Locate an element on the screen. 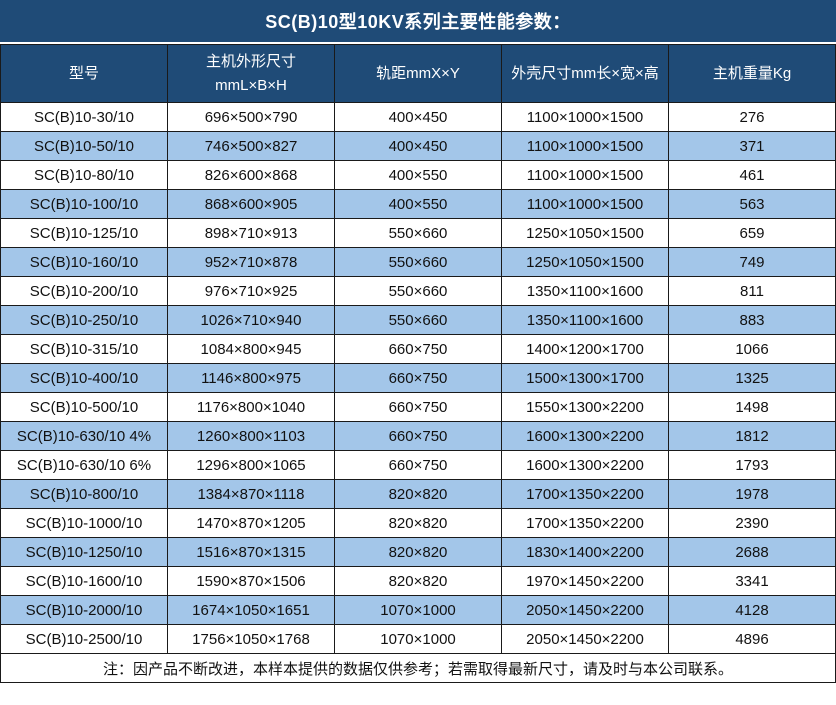 The image size is (836, 705). table-cell: SC(B)10-30/10 is located at coordinates (84, 117).